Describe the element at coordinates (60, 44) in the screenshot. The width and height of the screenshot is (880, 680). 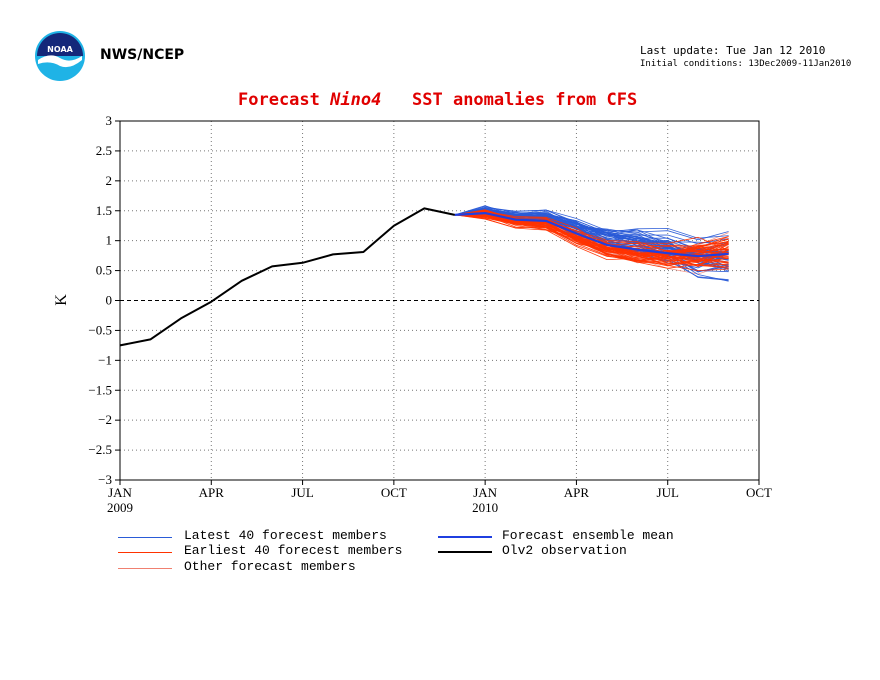
I see `noaa-logo-top` at that location.